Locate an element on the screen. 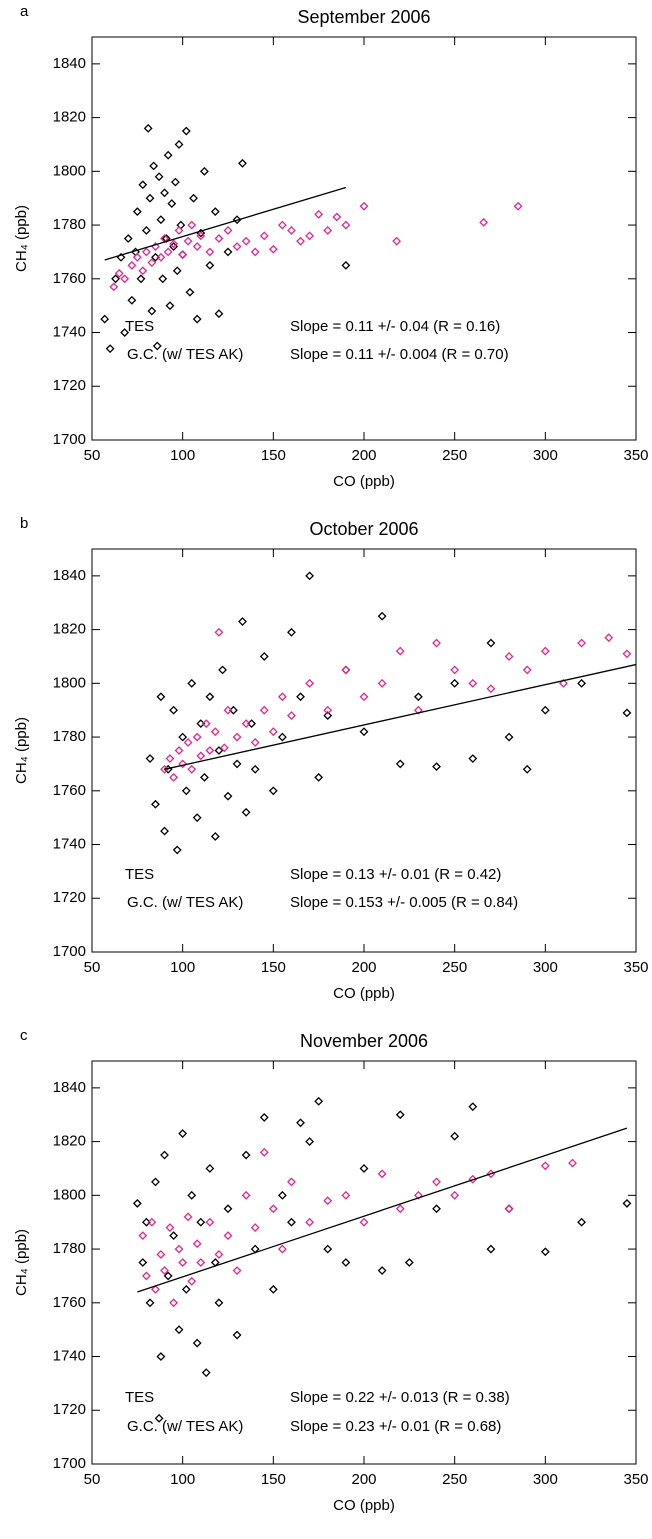  slope-annotation: Slope = 0.13 +/- 0.01 (R = 0.42) is located at coordinates (395, 874).